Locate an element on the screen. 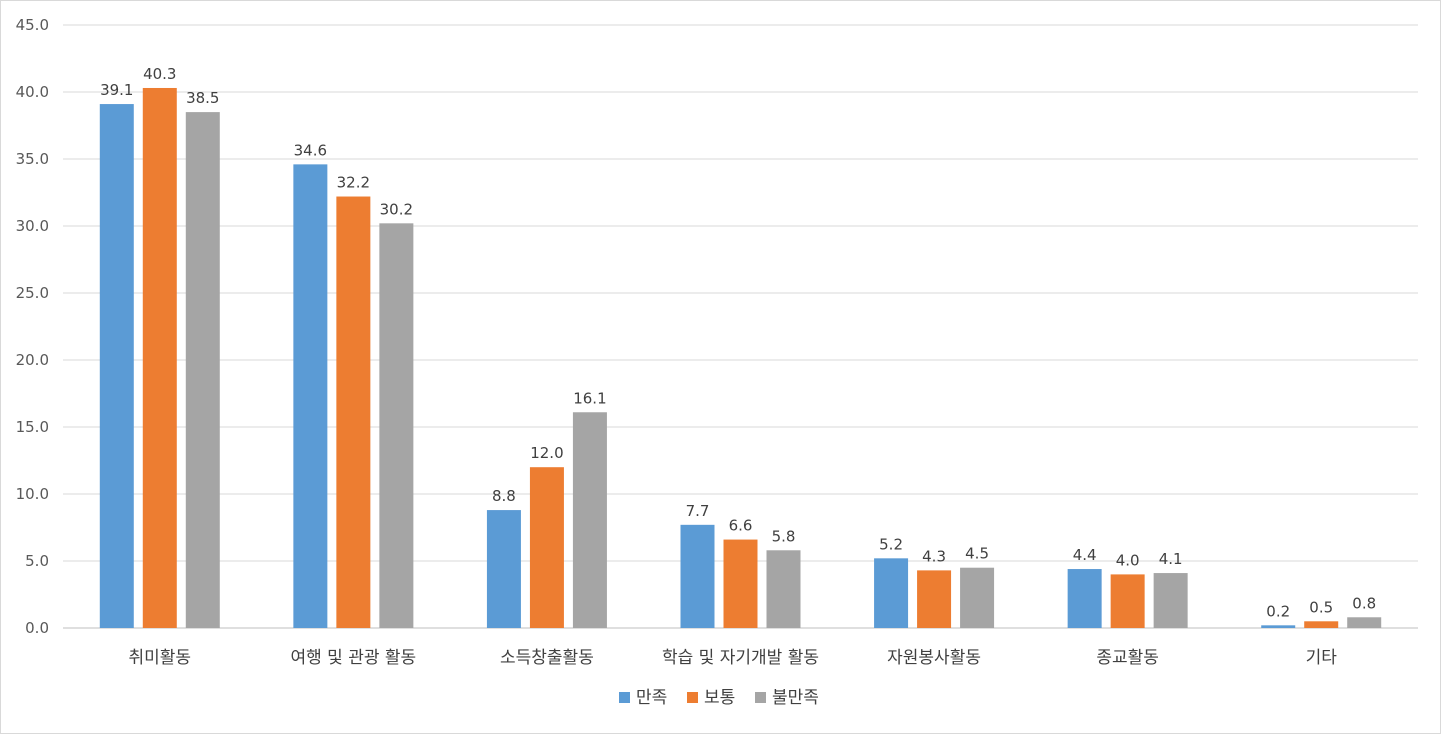 Image resolution: width=1441 pixels, height=735 pixels. y-tick-label: 10.0 is located at coordinates (32, 494).